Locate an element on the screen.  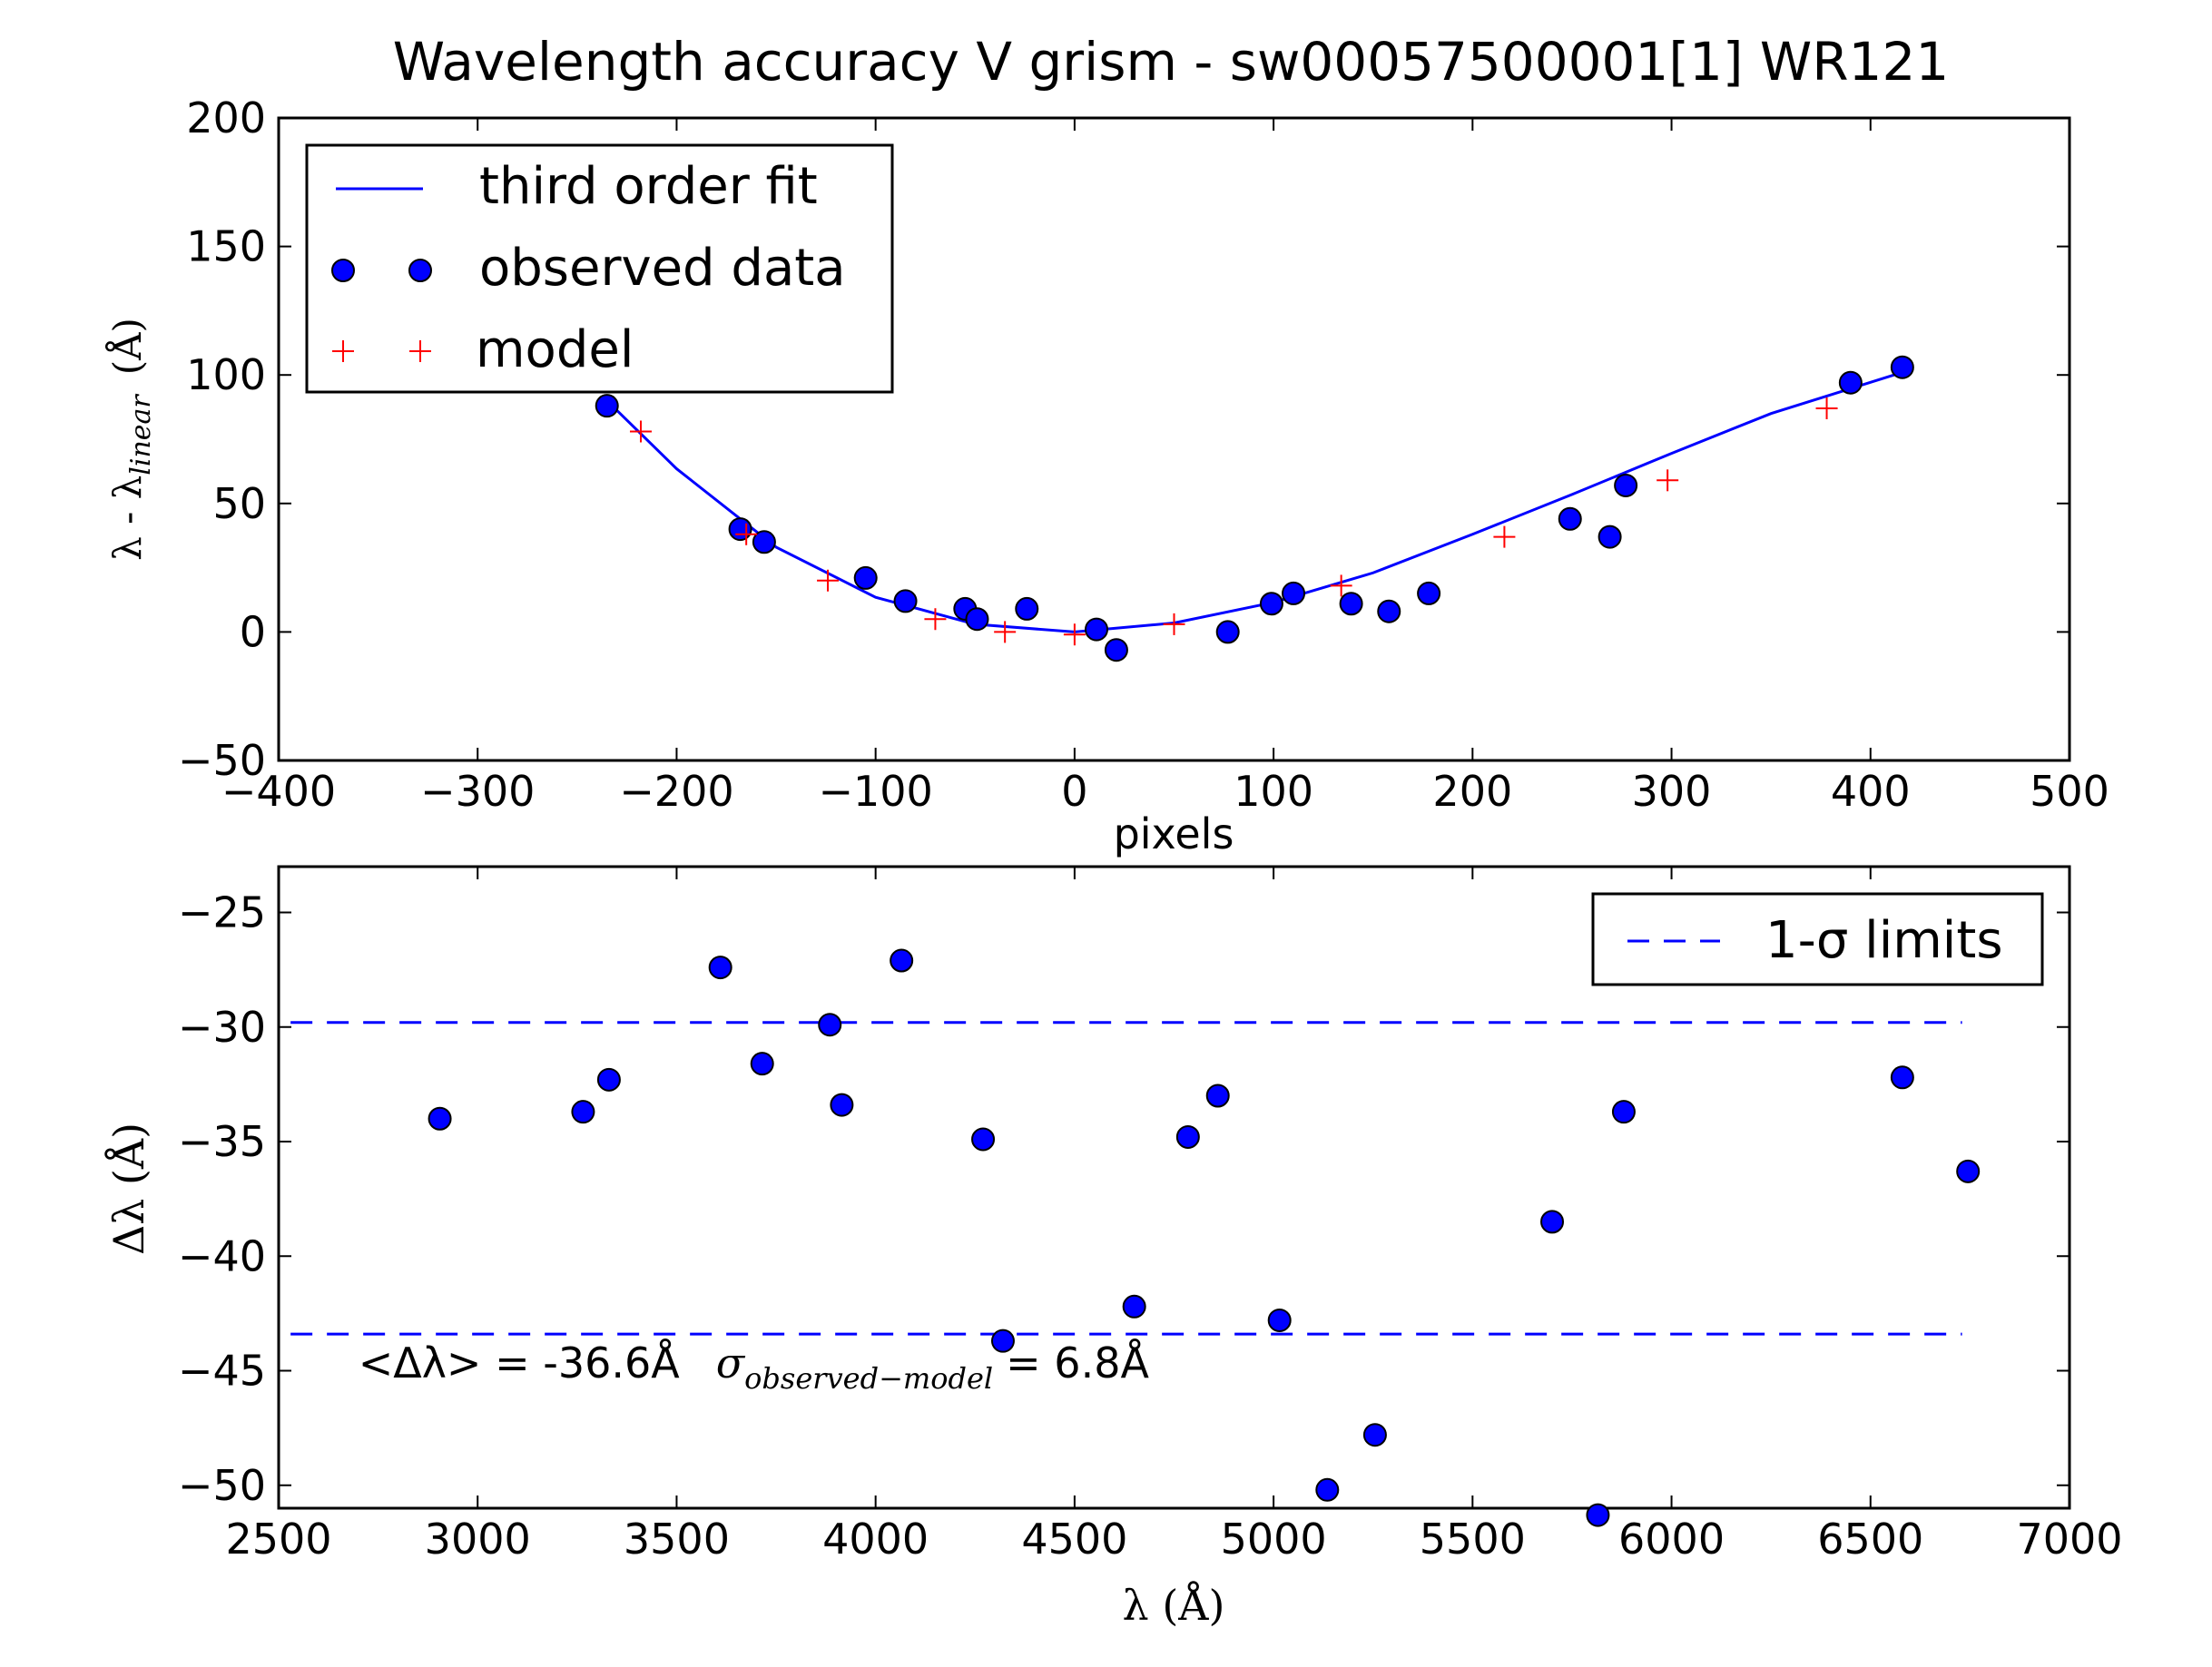
x-tick-label: 100 is located at coordinates (1273, 792).